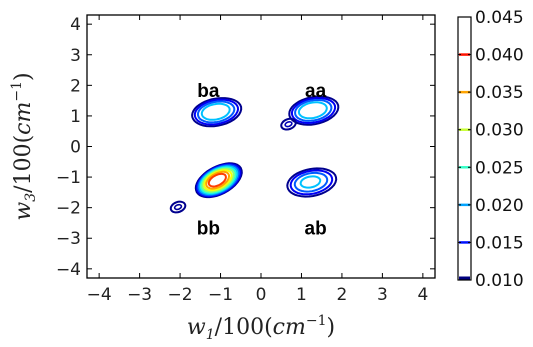 This screenshot has width=533, height=347. Describe the element at coordinates (499, 243) in the screenshot. I see `colorbar-tick-label: 0.015` at that location.